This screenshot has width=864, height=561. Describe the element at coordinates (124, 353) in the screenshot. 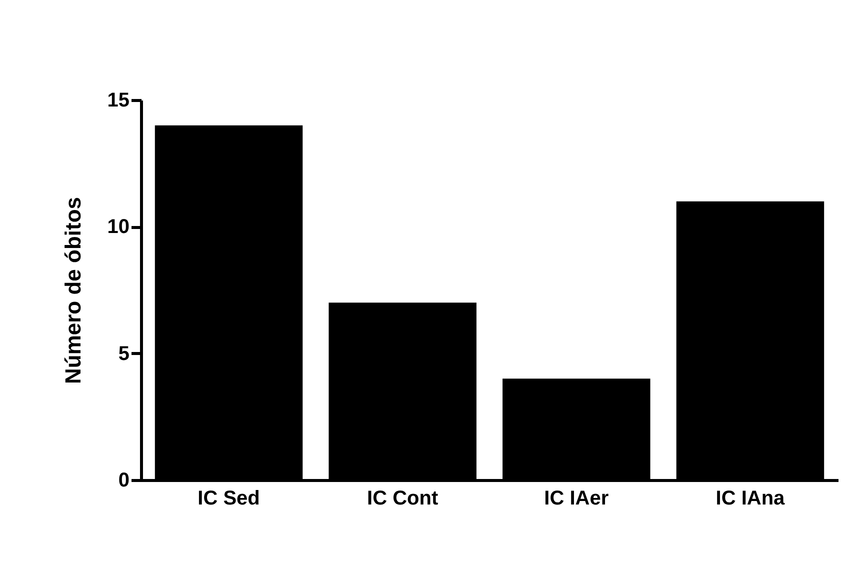

I see `y-tick-label: 5` at that location.